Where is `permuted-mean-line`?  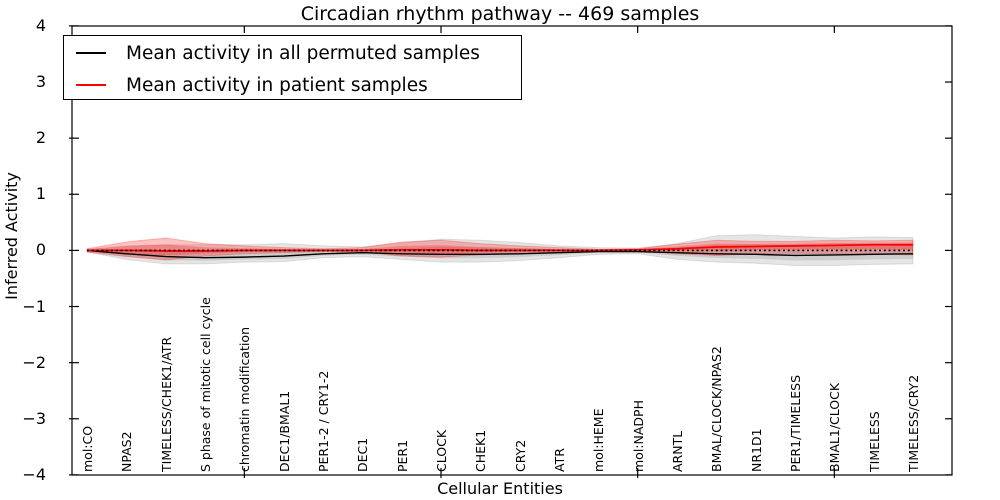
permuted-mean-line is located at coordinates (500, 254).